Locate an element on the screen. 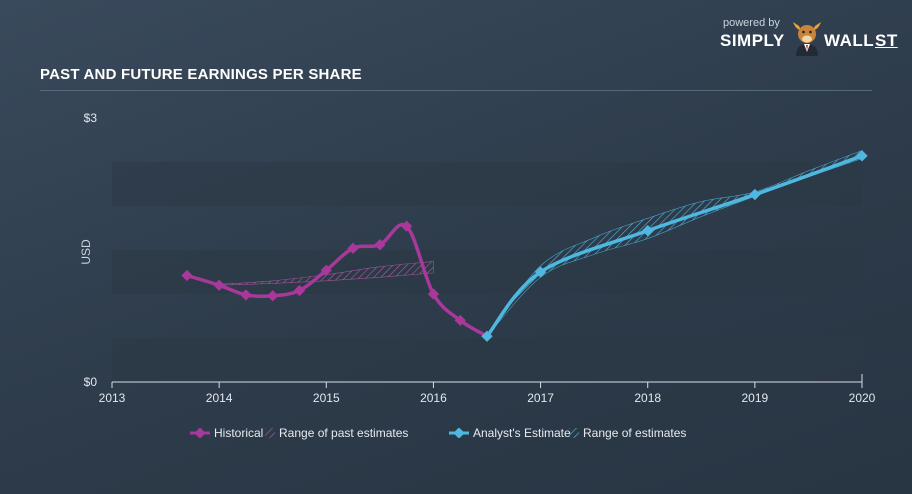 The image size is (912, 494). x-tick-label: 2016 is located at coordinates (433, 398).